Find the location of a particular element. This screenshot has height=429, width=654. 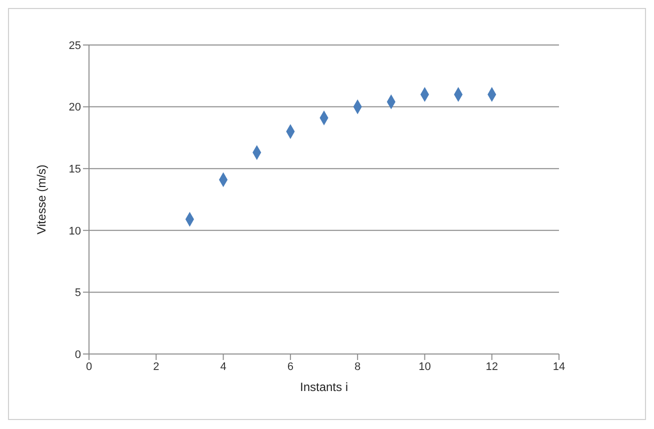

y-axis-title: Vitesse (m/s) is located at coordinates (41, 199).